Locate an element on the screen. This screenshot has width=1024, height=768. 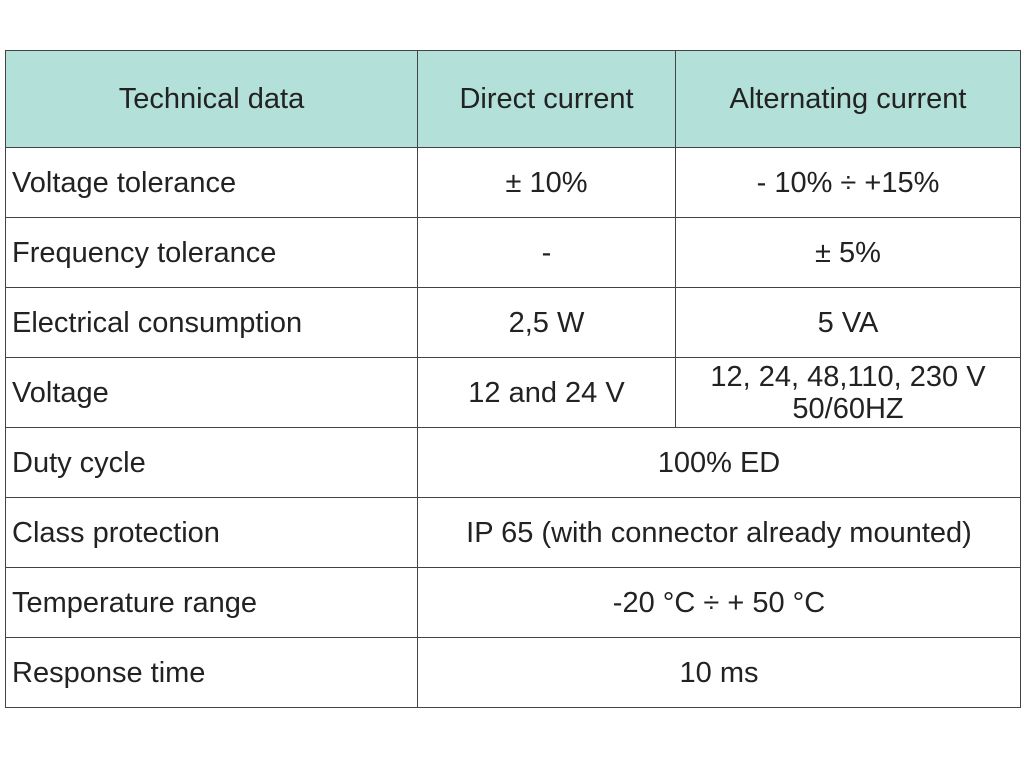
header-cell: Alternating current is located at coordinates (848, 99).